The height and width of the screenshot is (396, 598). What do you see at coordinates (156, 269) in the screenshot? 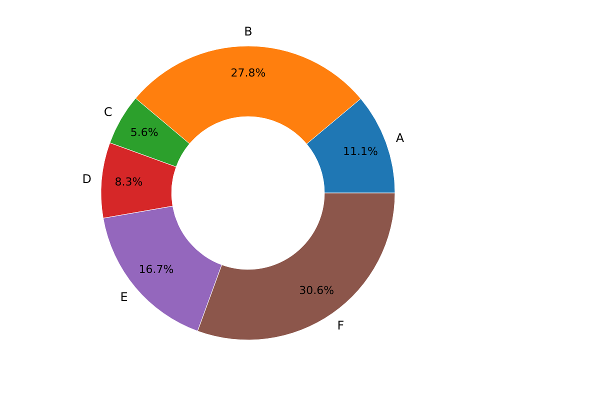
I see `data-label: 16.7%` at bounding box center [156, 269].